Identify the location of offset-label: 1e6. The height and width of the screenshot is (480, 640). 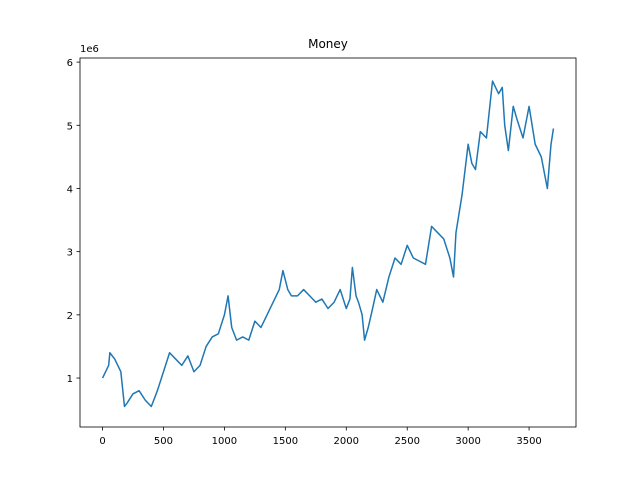
(89, 49).